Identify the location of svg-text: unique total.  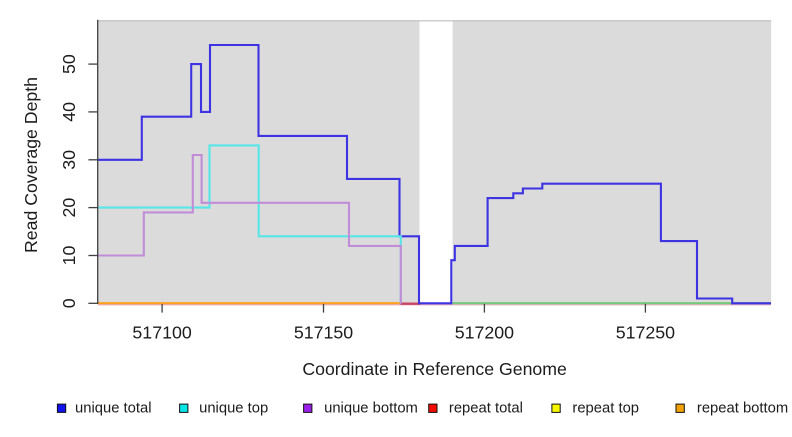
(113, 408).